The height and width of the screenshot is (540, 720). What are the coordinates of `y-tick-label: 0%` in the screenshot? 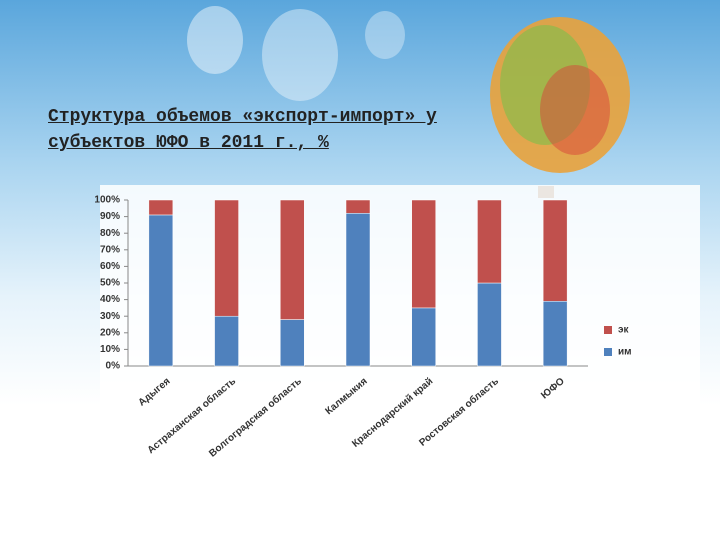 It's located at (113, 366).